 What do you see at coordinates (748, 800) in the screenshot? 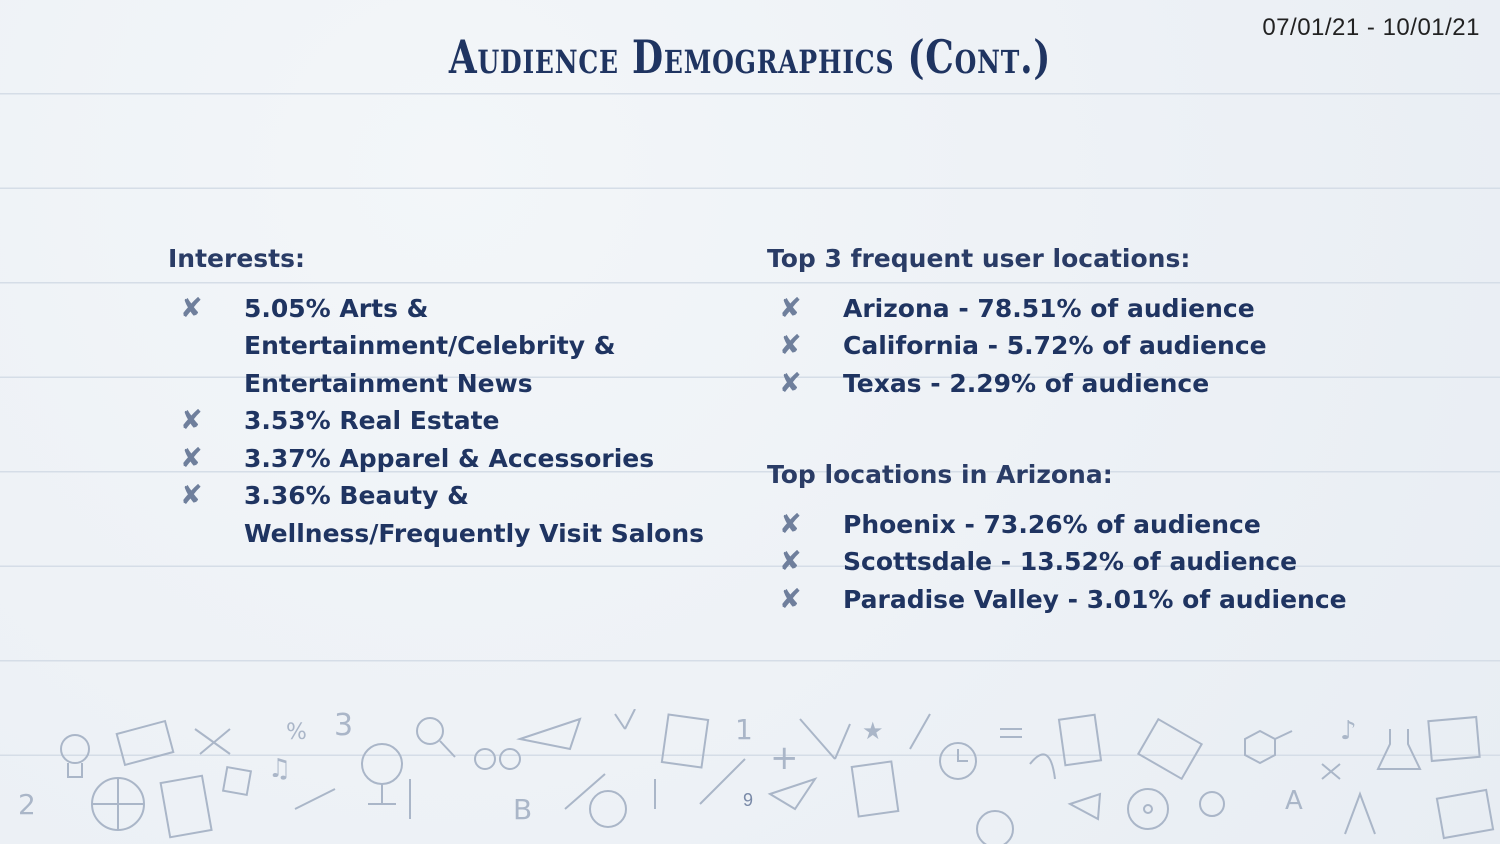
I see `page-number: 9` at bounding box center [748, 800].